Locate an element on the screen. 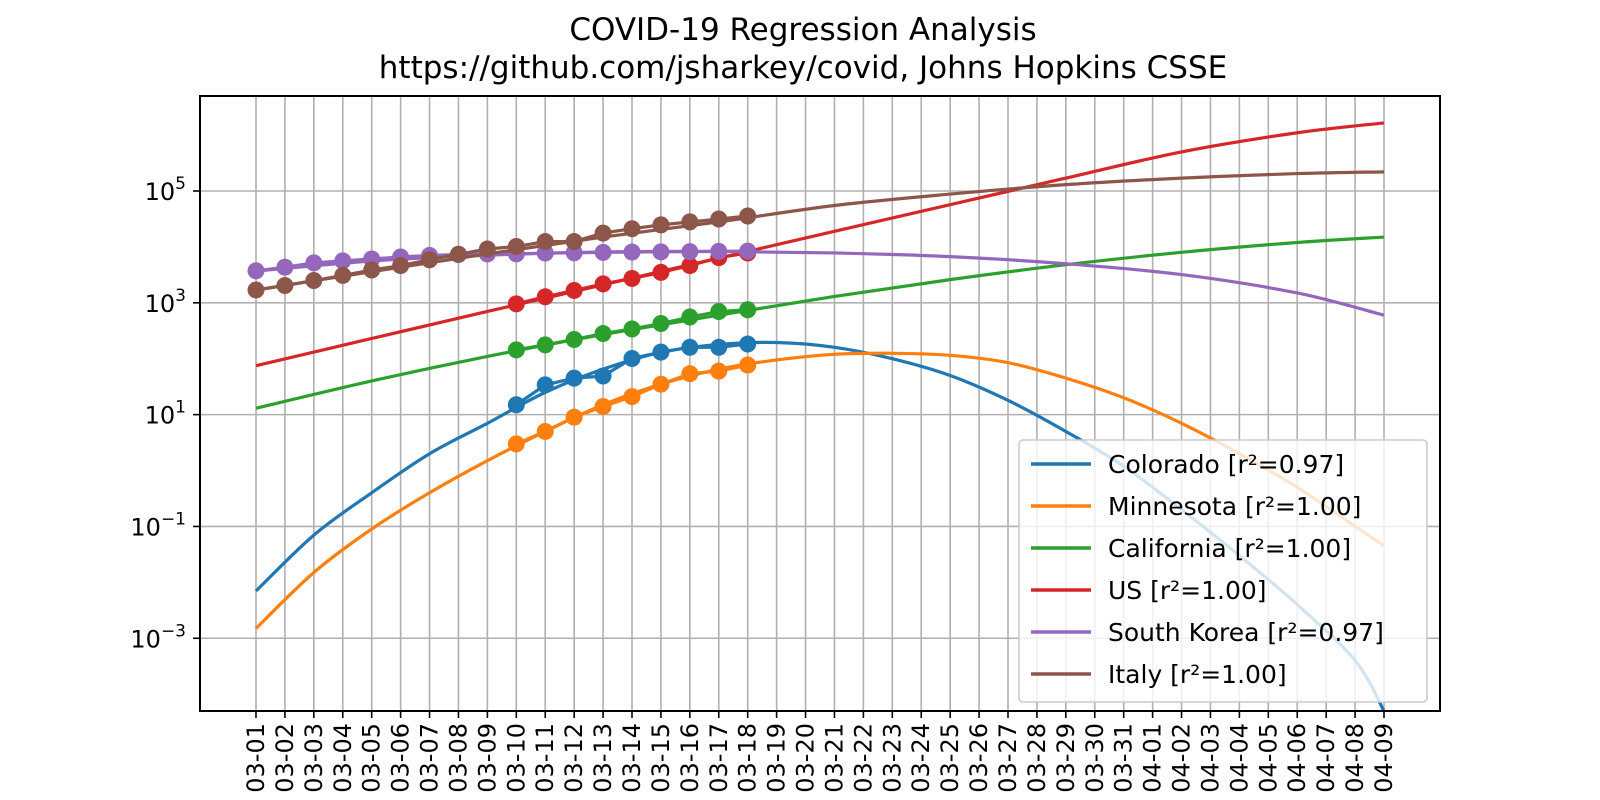 Image resolution: width=1600 pixels, height=800 pixels. x-tick-label: 03-06 is located at coordinates (401, 758).